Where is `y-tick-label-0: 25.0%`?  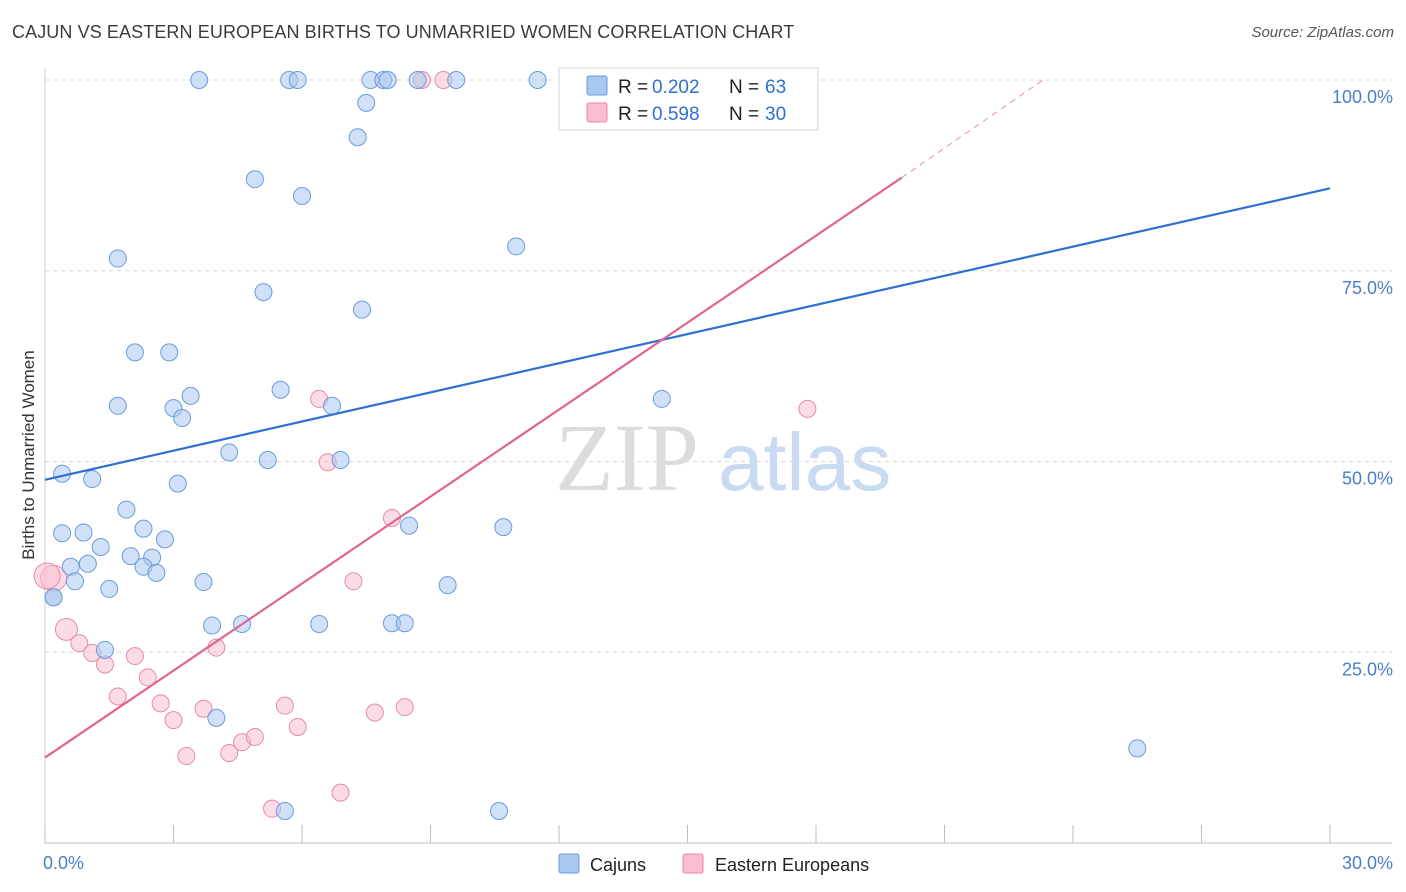 y-tick-label-0: 25.0% is located at coordinates (1367, 669).